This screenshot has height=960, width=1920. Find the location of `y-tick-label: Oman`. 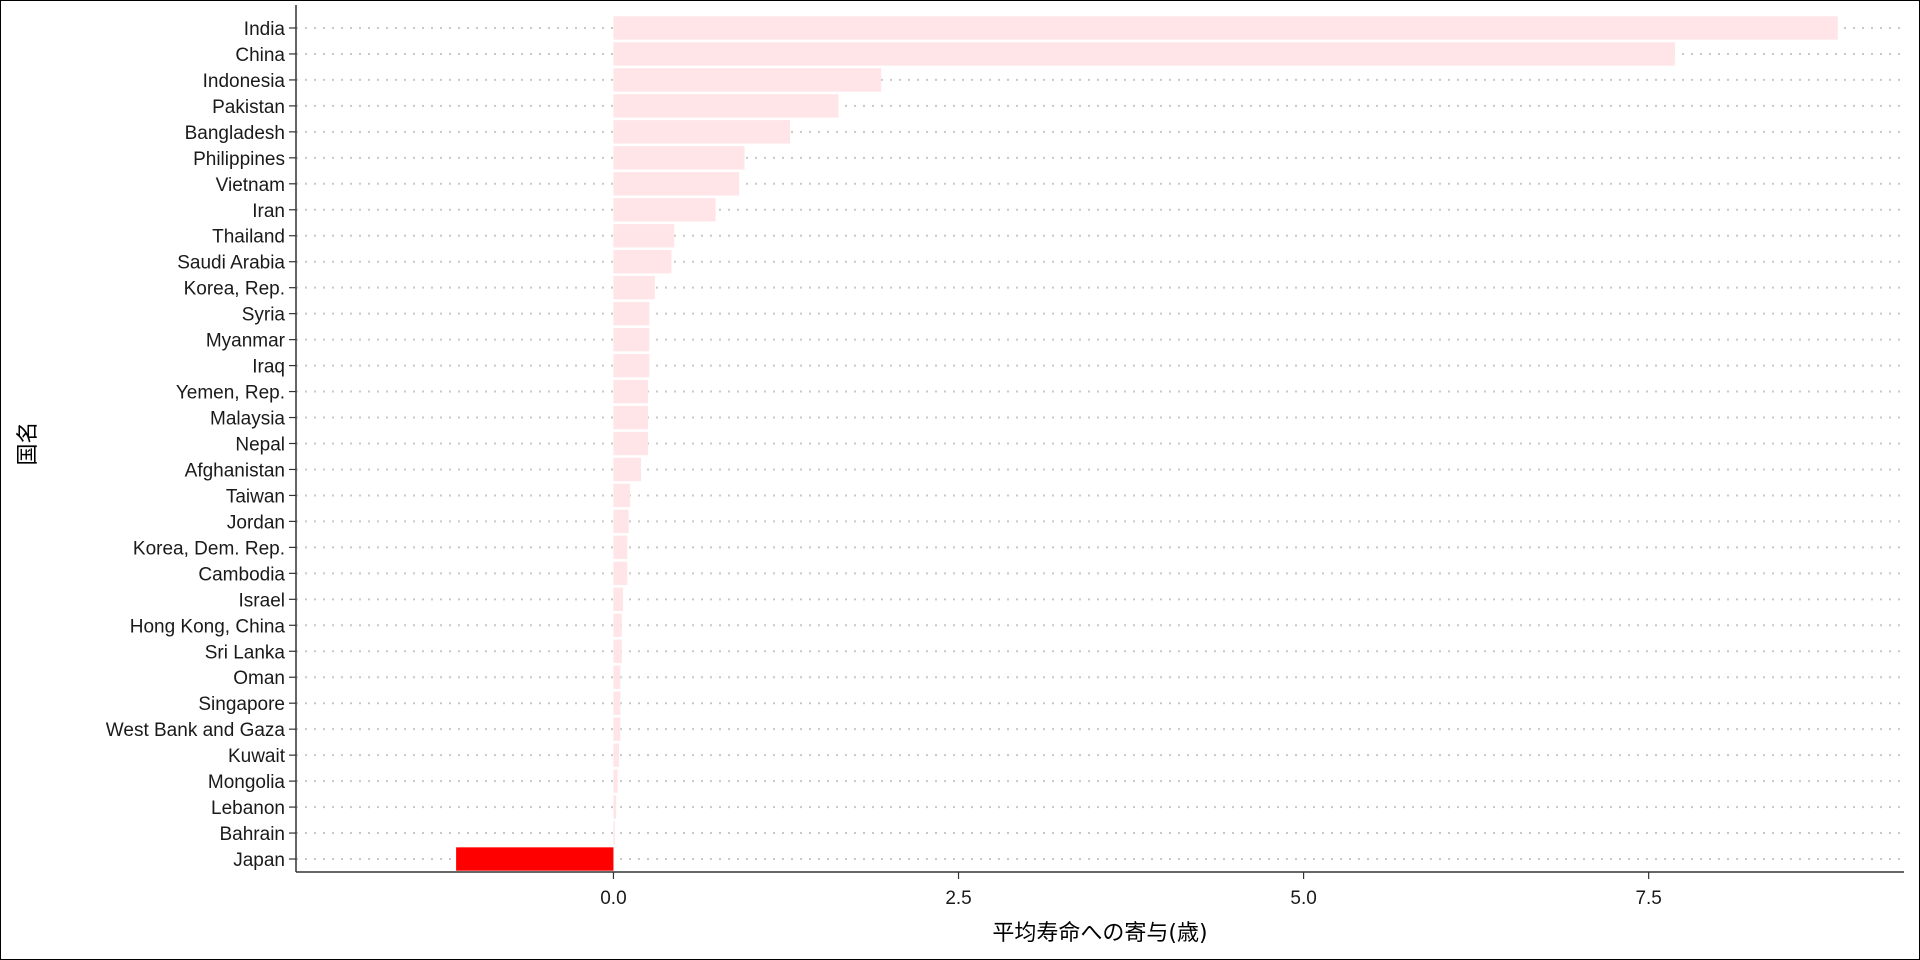

y-tick-label: Oman is located at coordinates (259, 678).